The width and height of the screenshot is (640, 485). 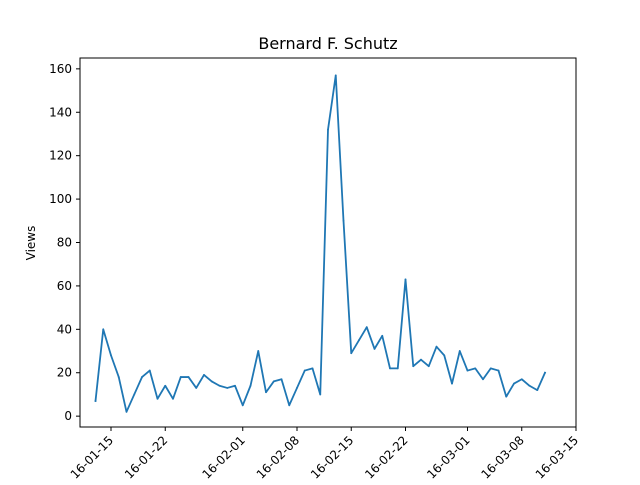 What do you see at coordinates (60, 156) in the screenshot?
I see `y-tick-label: 120` at bounding box center [60, 156].